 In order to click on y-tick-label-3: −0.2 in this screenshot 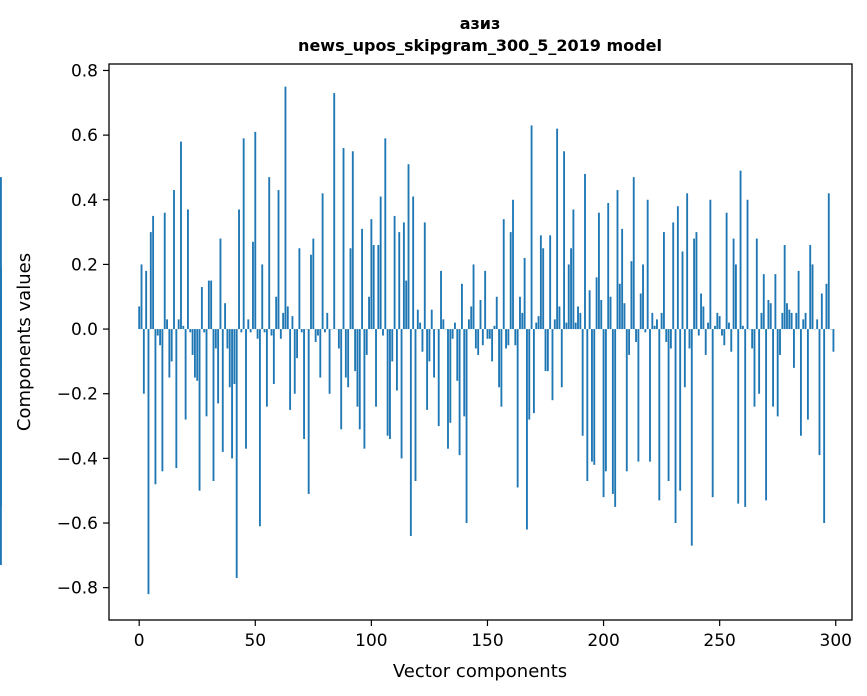, I will do `click(77, 395)`.